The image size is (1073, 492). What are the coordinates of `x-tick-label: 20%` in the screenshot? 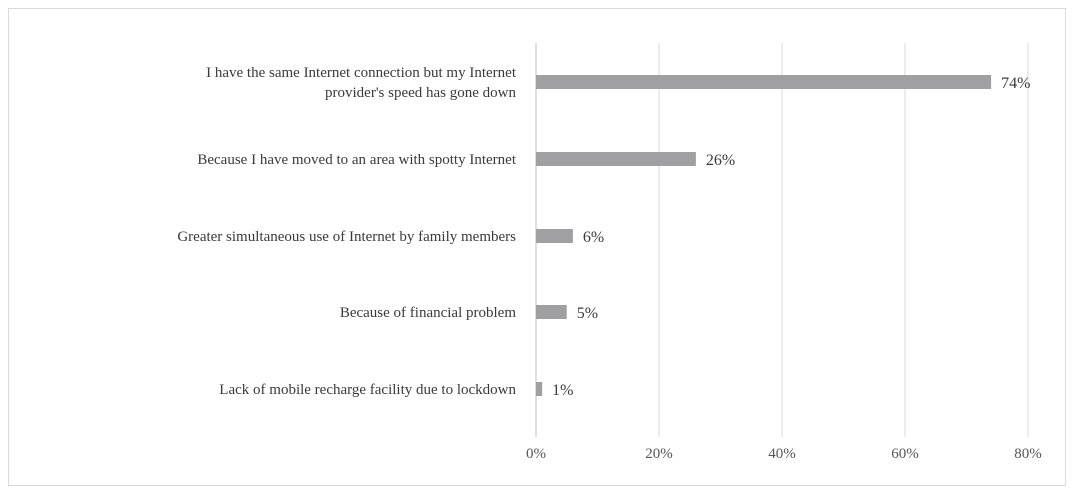 It's located at (659, 454).